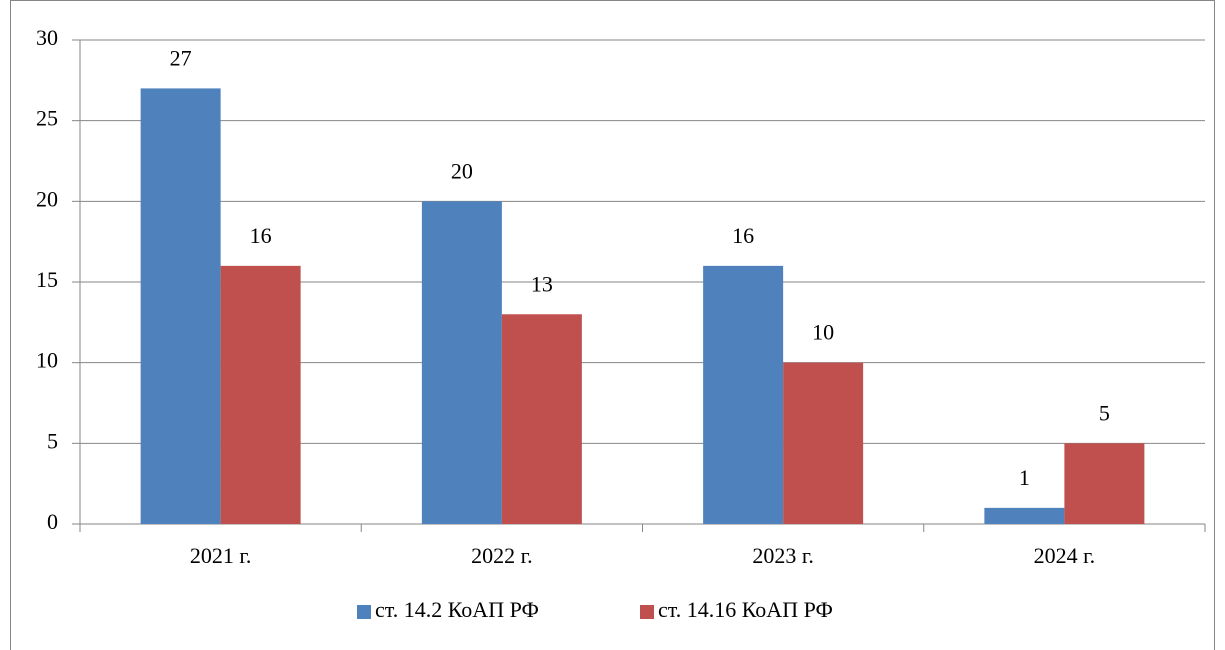 The image size is (1225, 650). I want to click on x-tick-label: 2023 г., so click(783, 555).